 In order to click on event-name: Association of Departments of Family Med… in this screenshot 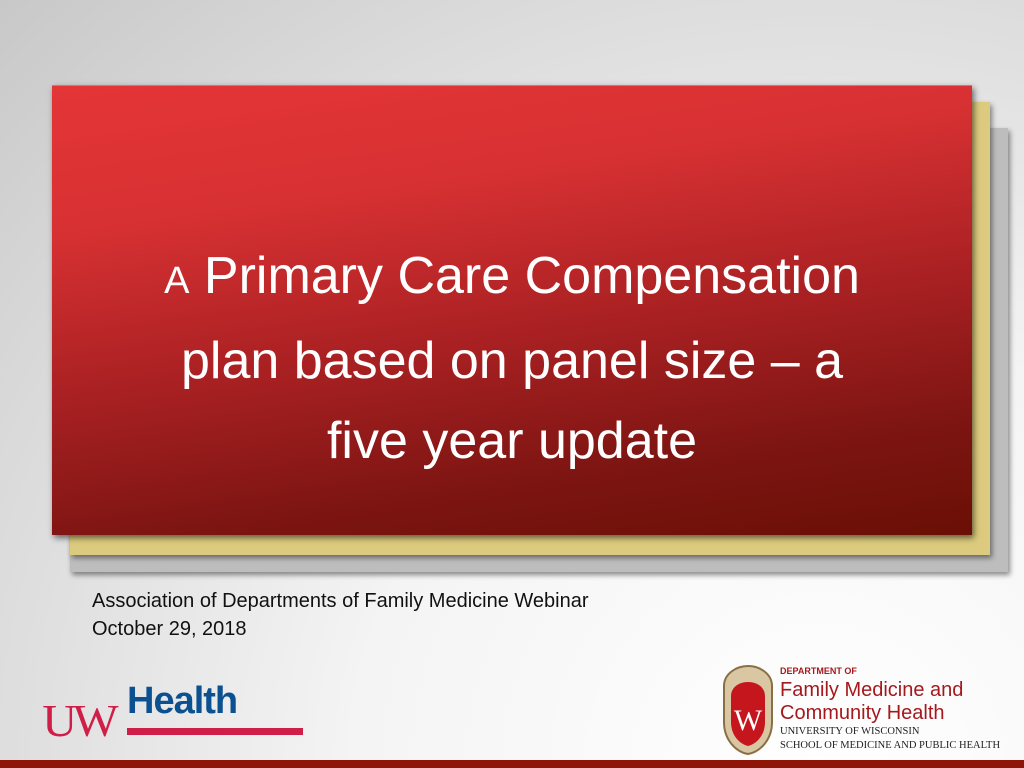, I will do `click(340, 601)`.